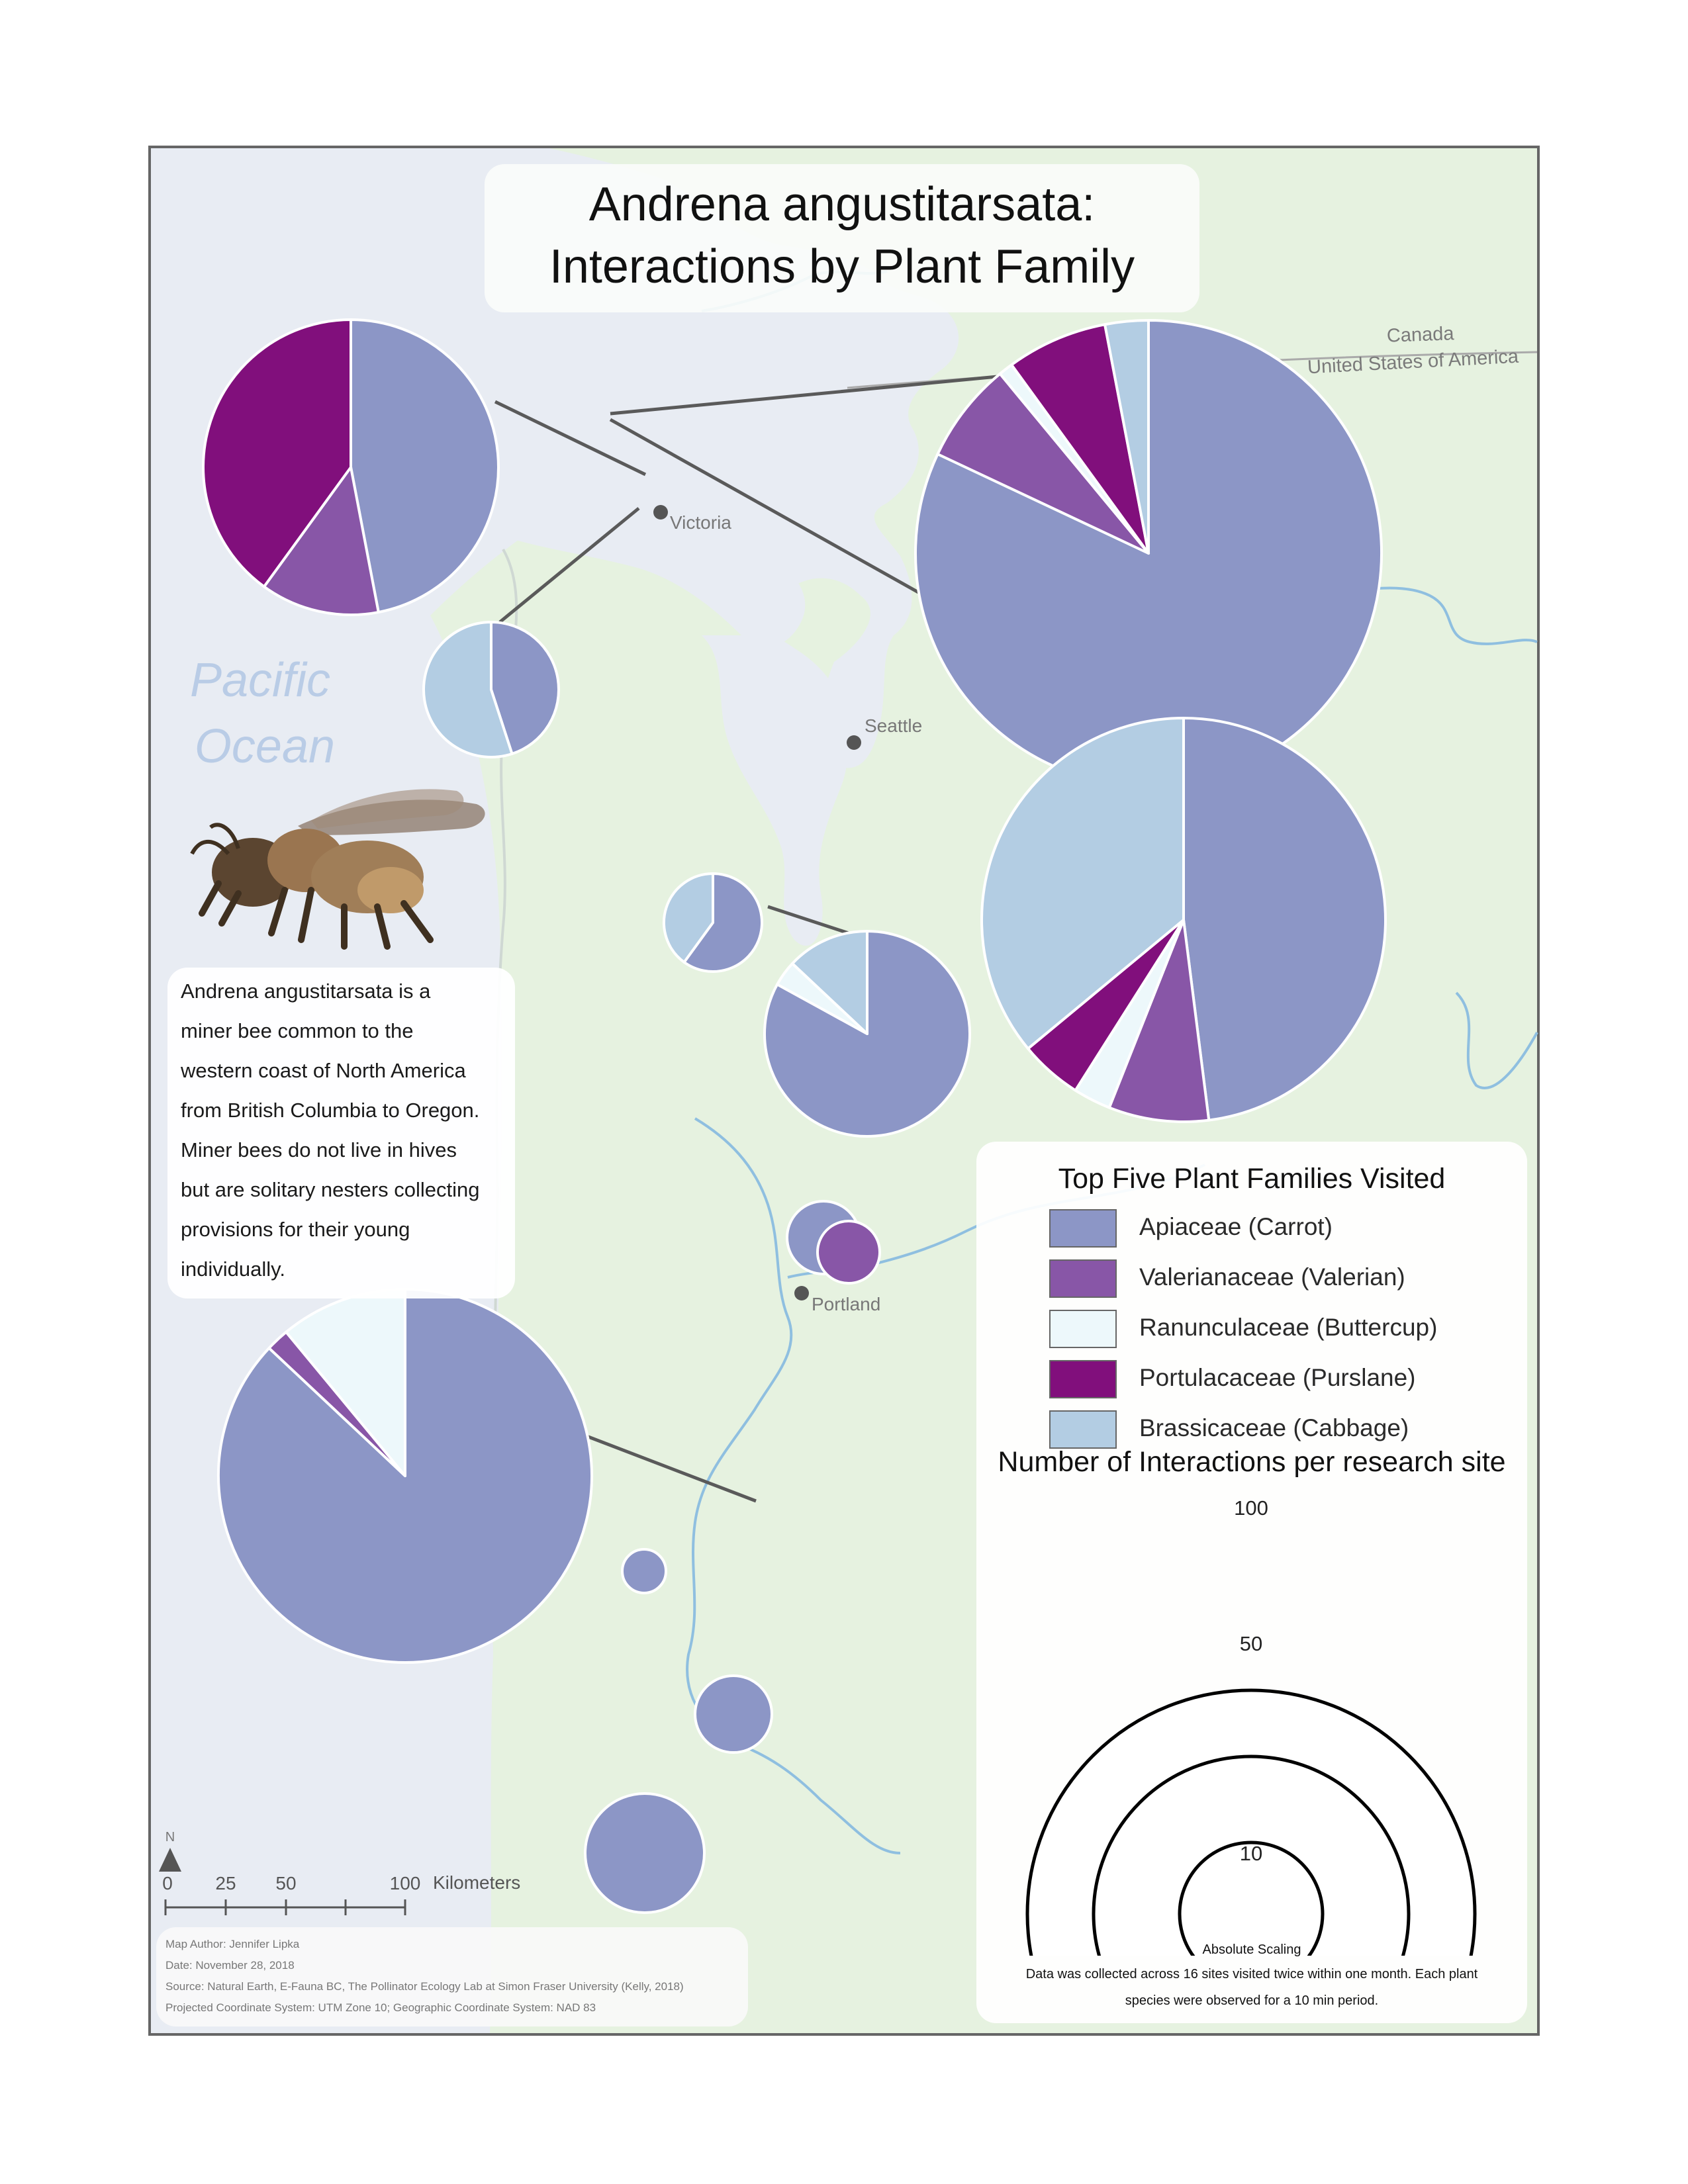 Image resolution: width=1688 pixels, height=2184 pixels. I want to click on scale-tick-label: 25, so click(225, 1883).